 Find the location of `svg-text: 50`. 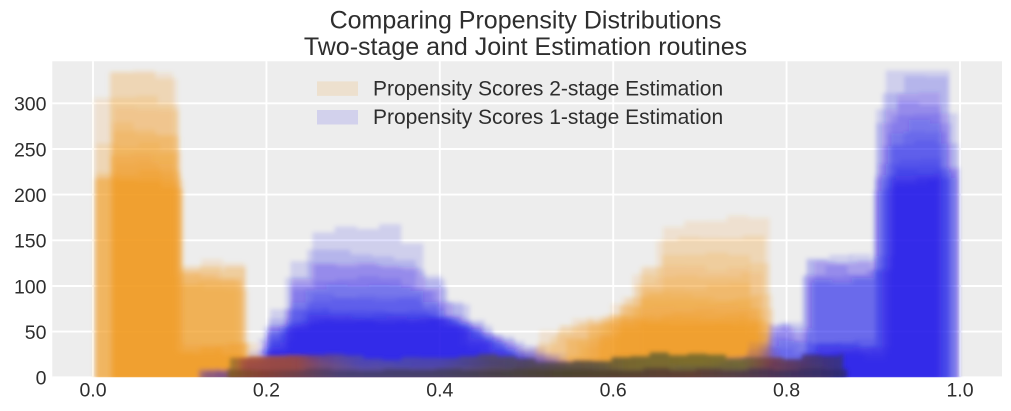

svg-text: 50 is located at coordinates (36, 333).